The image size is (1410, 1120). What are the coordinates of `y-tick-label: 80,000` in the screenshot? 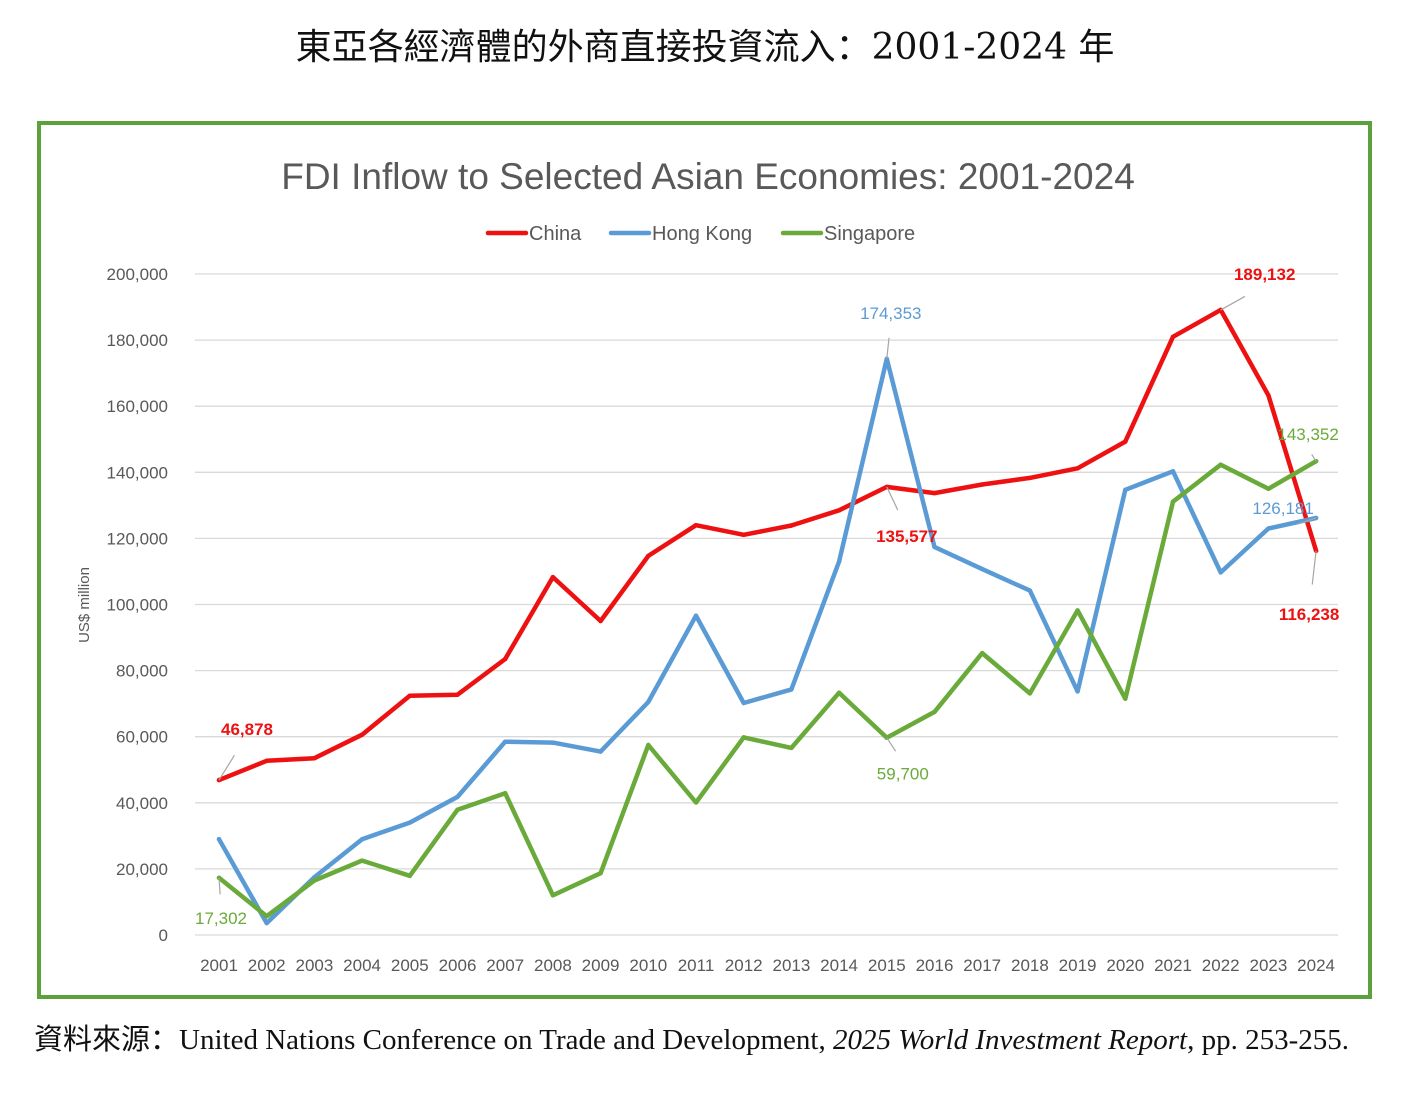 It's located at (142, 671).